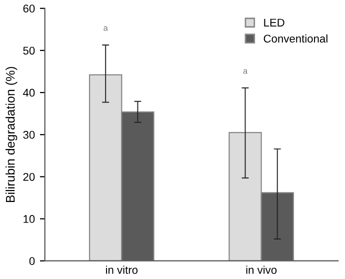 This screenshot has height=279, width=345. Describe the element at coordinates (261, 270) in the screenshot. I see `x-tick-label: in vivo` at that location.